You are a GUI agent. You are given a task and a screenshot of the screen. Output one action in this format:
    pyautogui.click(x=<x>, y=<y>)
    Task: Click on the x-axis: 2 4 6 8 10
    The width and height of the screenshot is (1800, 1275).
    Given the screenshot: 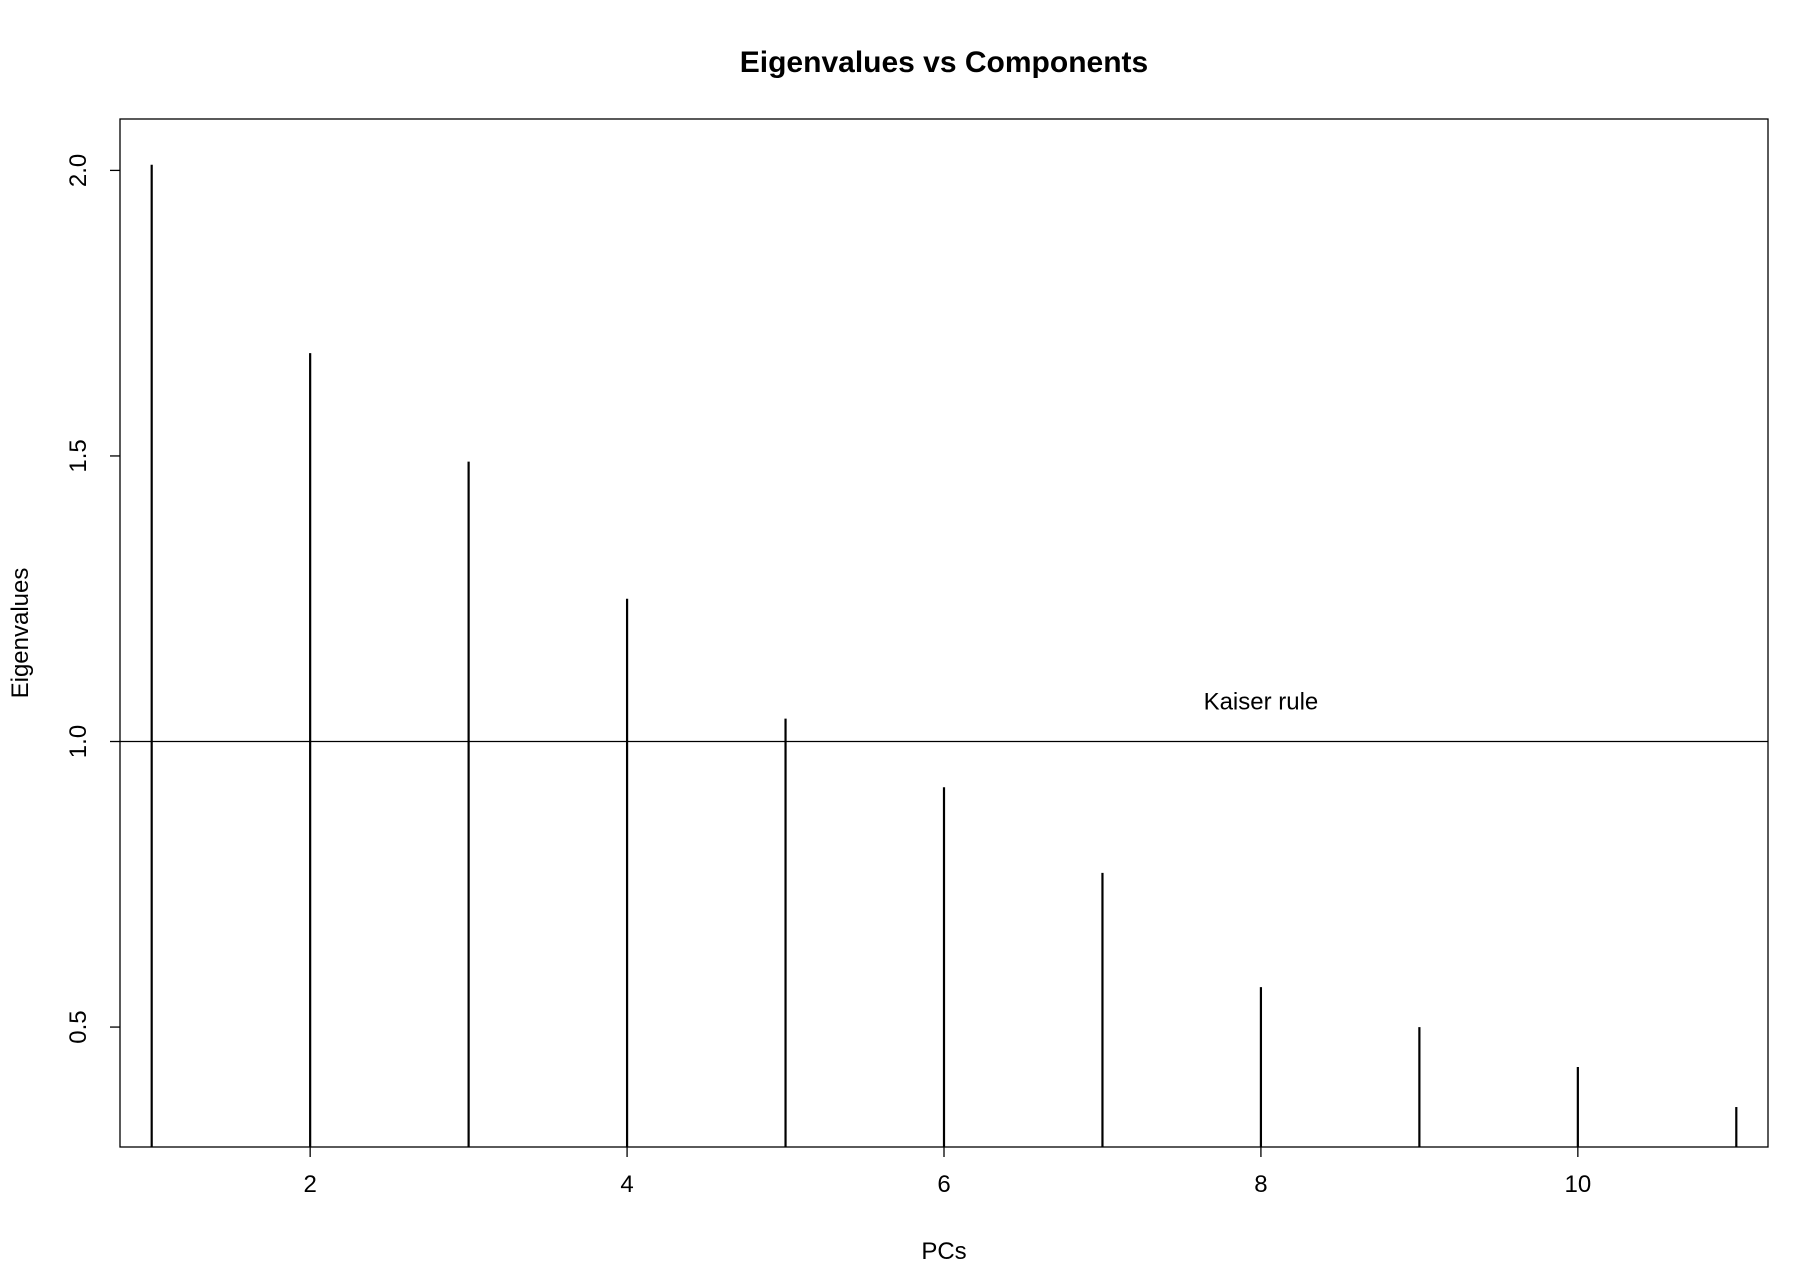 What is the action you would take?
    pyautogui.click(x=947, y=1172)
    